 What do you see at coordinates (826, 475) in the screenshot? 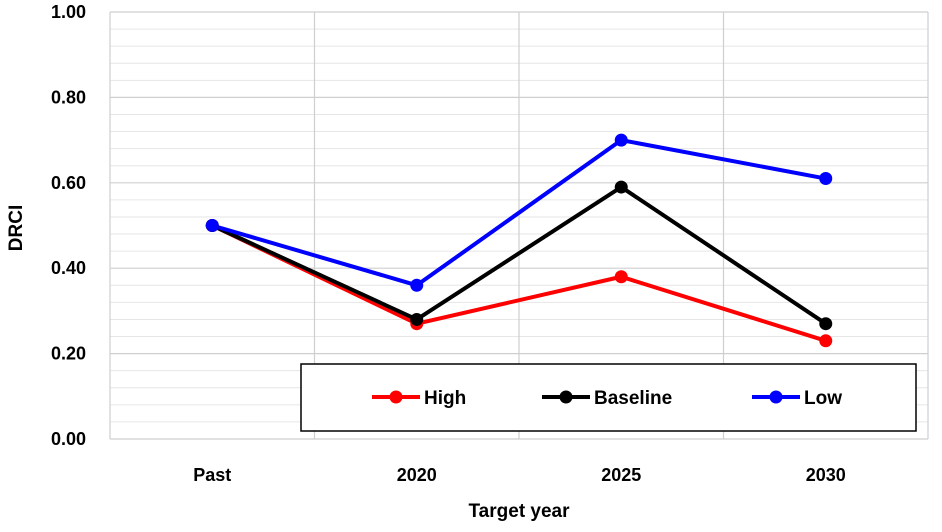
I see `x-tick-label: 2030` at bounding box center [826, 475].